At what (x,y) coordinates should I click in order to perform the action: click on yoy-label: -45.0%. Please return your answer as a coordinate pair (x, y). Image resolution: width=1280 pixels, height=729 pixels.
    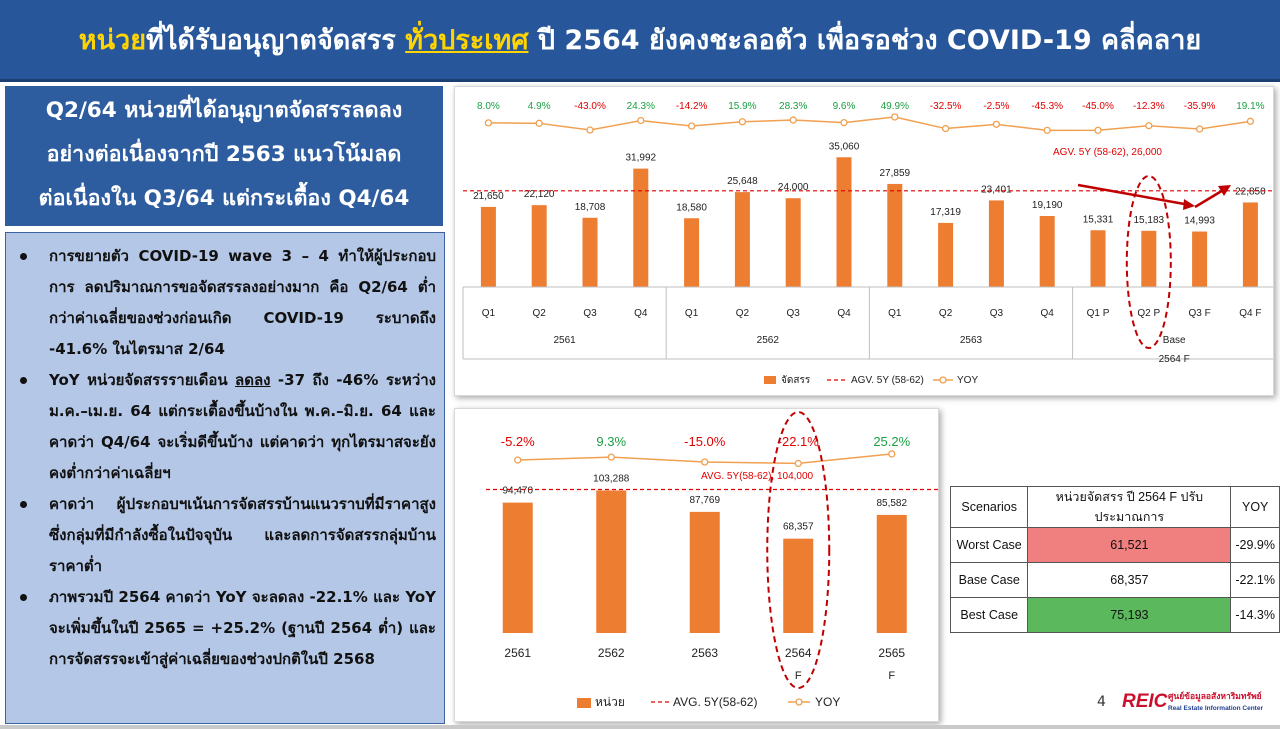
    Looking at the image, I should click on (1098, 106).